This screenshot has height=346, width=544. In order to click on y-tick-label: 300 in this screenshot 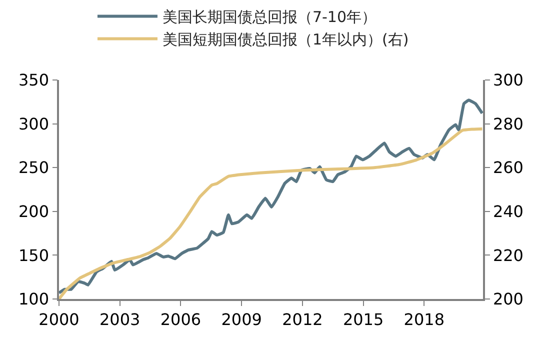, I will do `click(34, 124)`.